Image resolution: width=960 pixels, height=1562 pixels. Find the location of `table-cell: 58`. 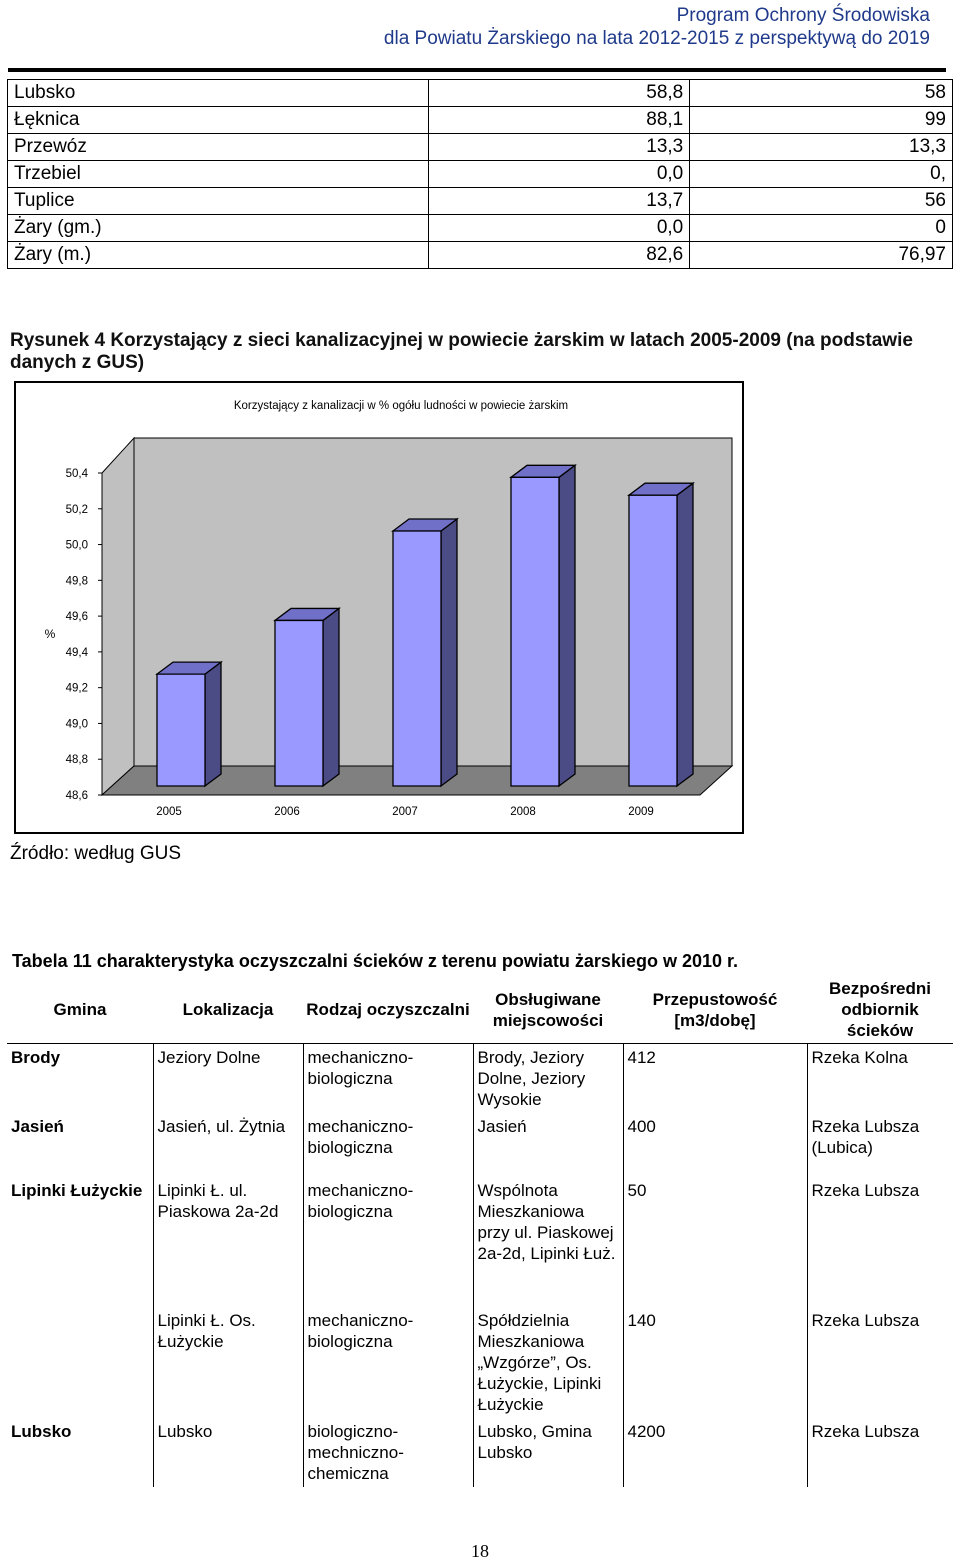

table-cell: 58 is located at coordinates (821, 93).